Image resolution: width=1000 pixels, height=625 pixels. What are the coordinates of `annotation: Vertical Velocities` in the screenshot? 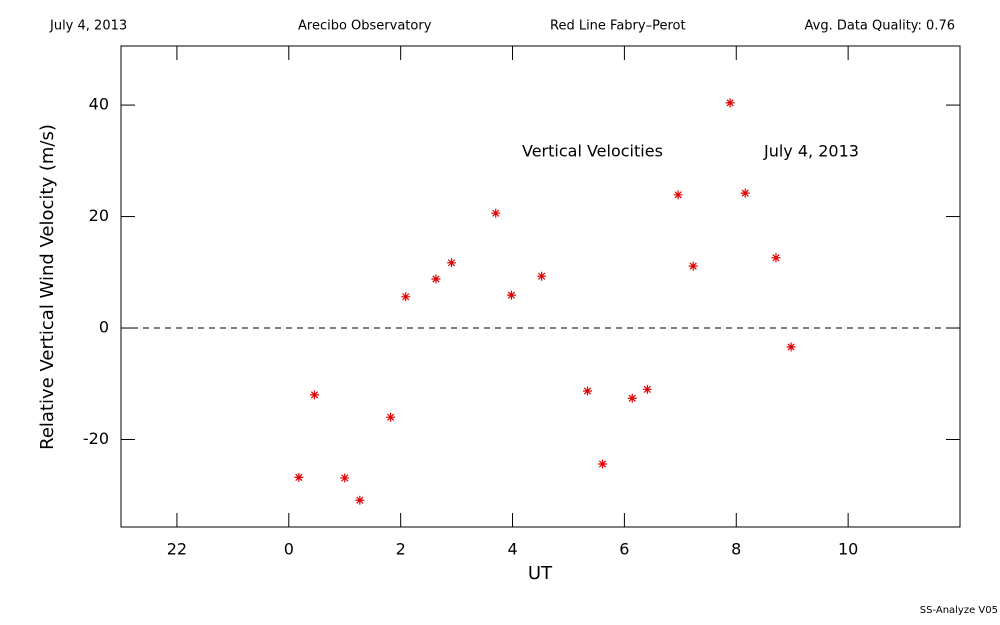 It's located at (592, 151).